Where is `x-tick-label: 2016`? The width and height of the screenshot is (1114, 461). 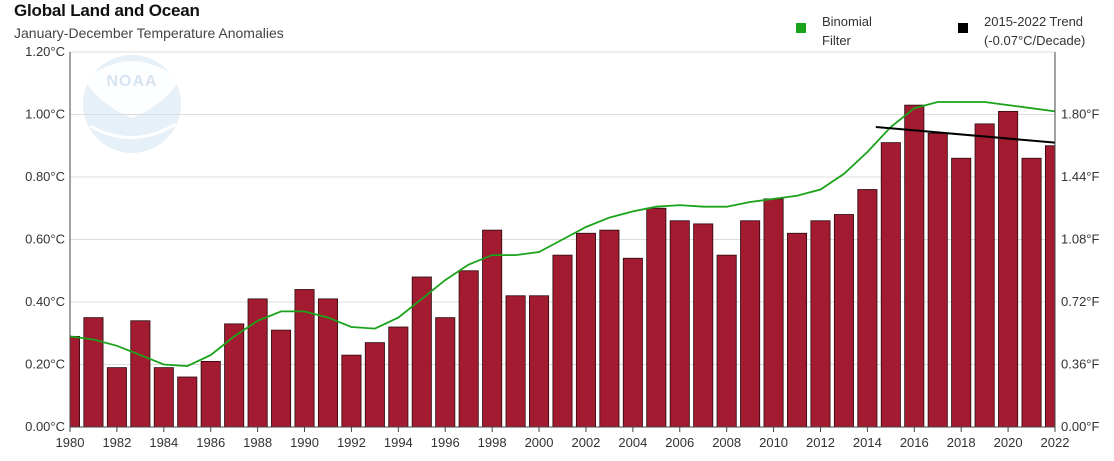 x-tick-label: 2016 is located at coordinates (914, 442).